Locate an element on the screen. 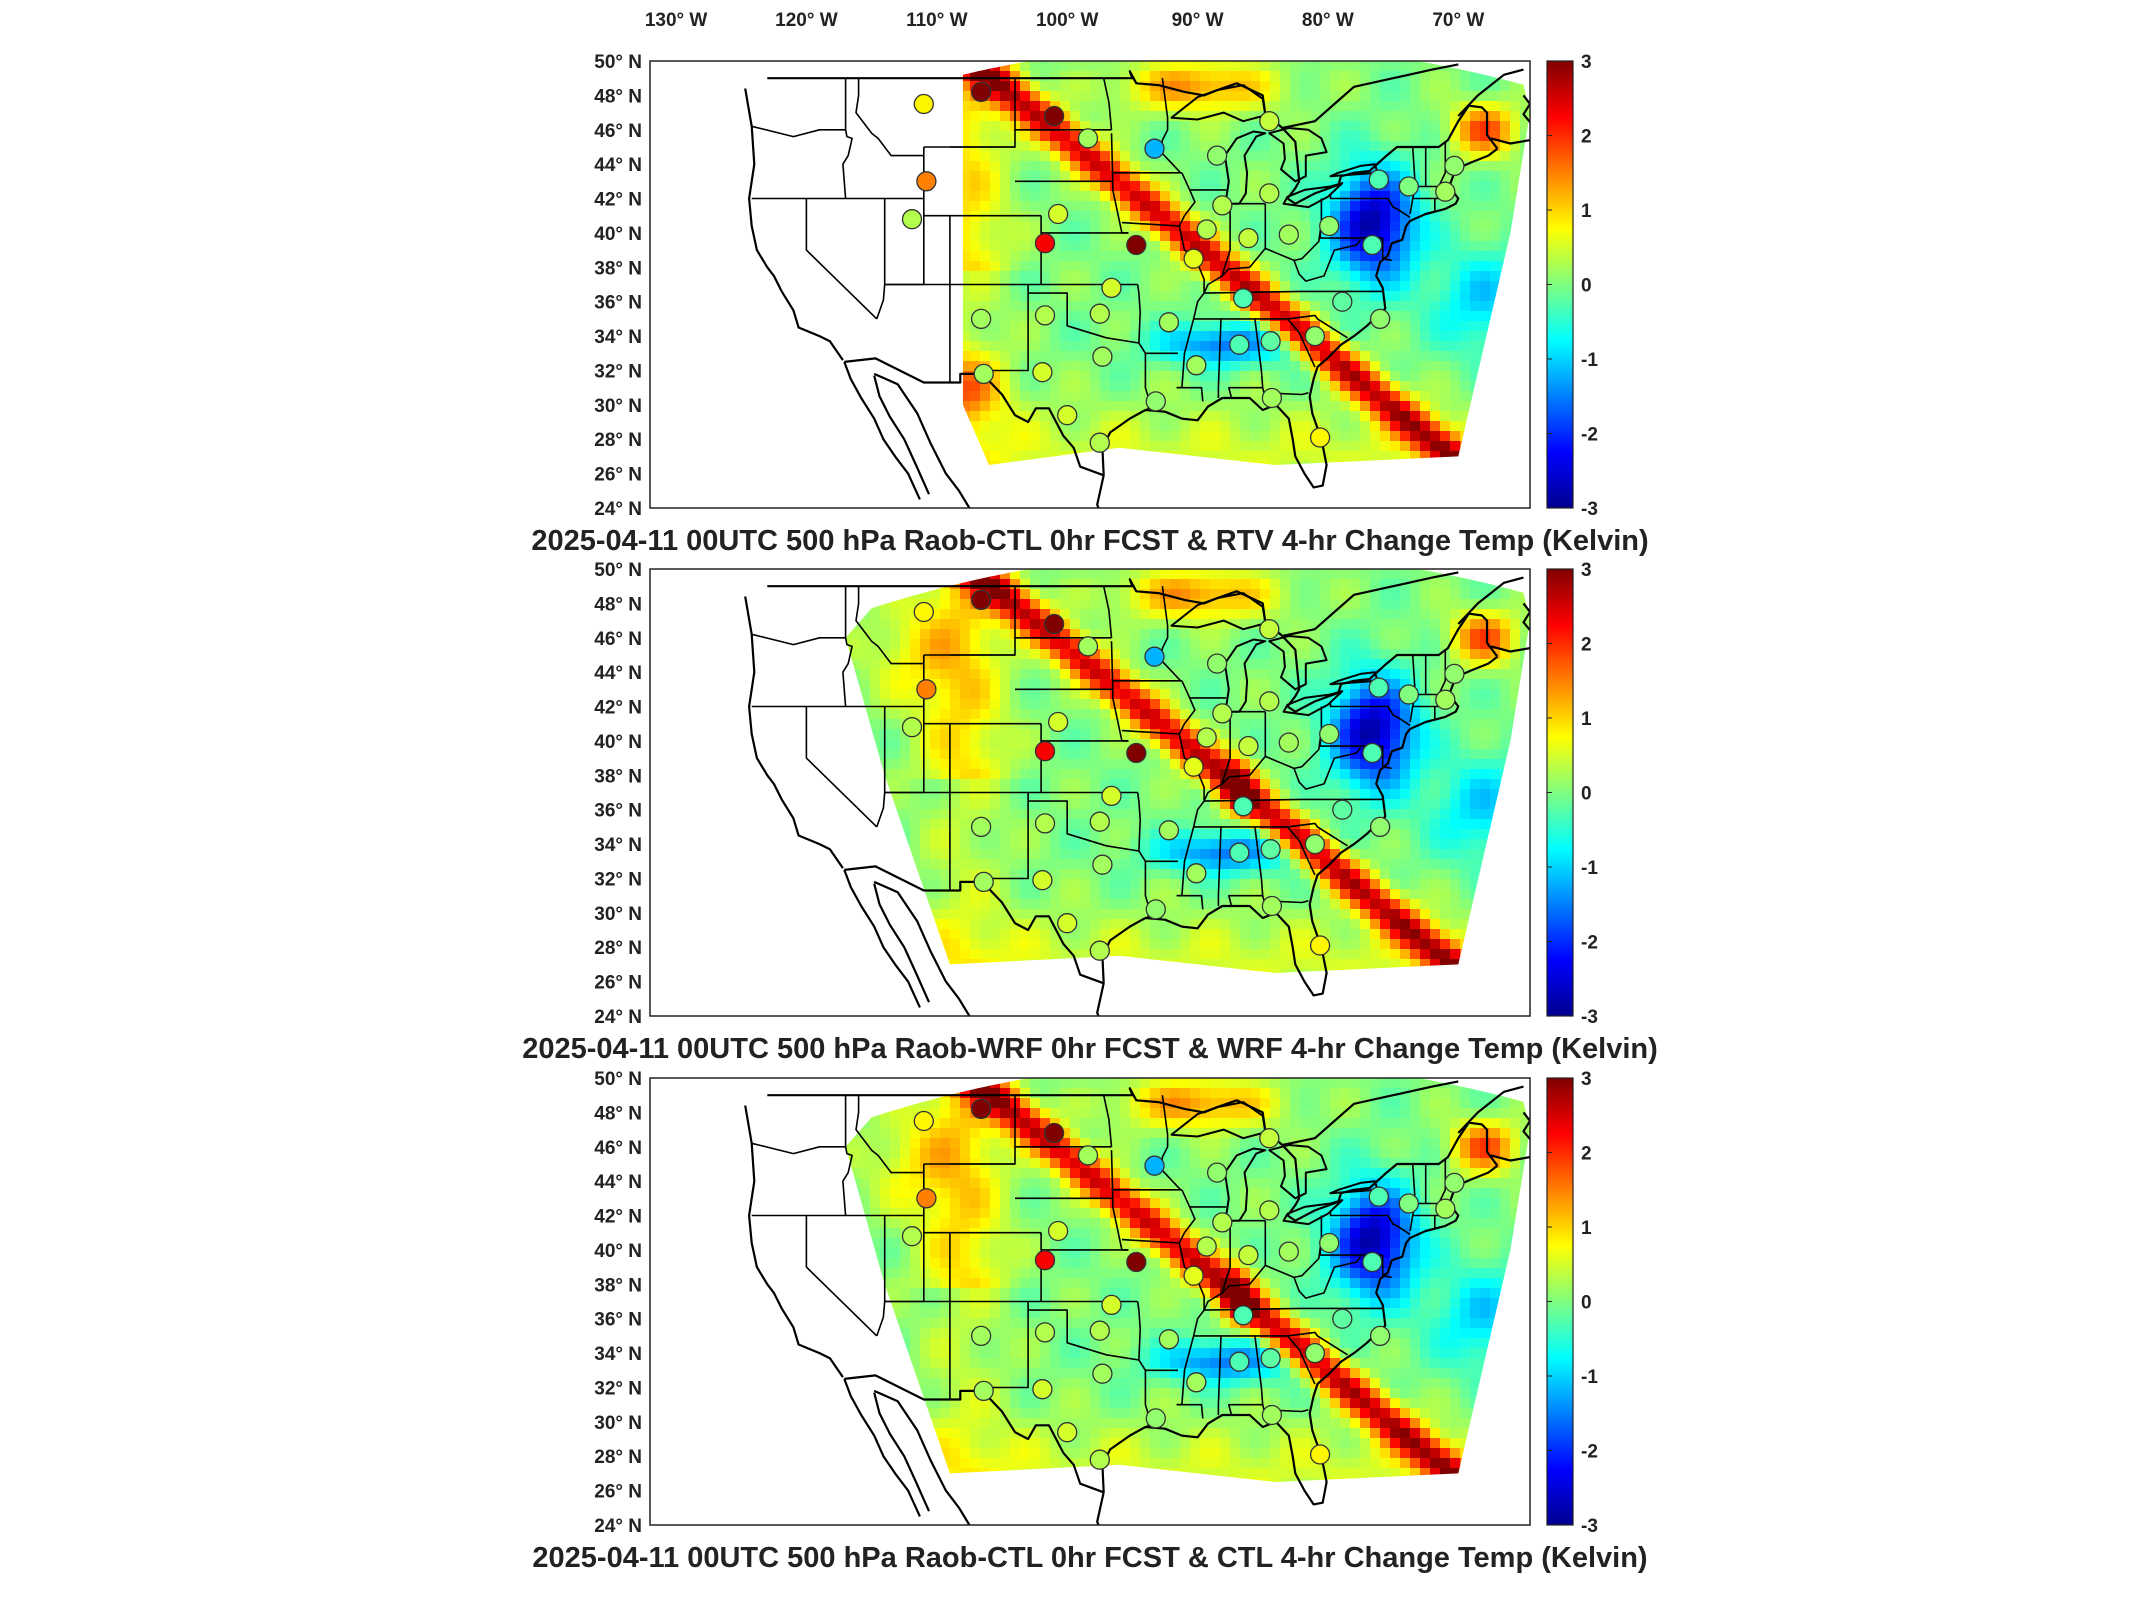  lat-tick-label: 26° N is located at coordinates (618, 475).